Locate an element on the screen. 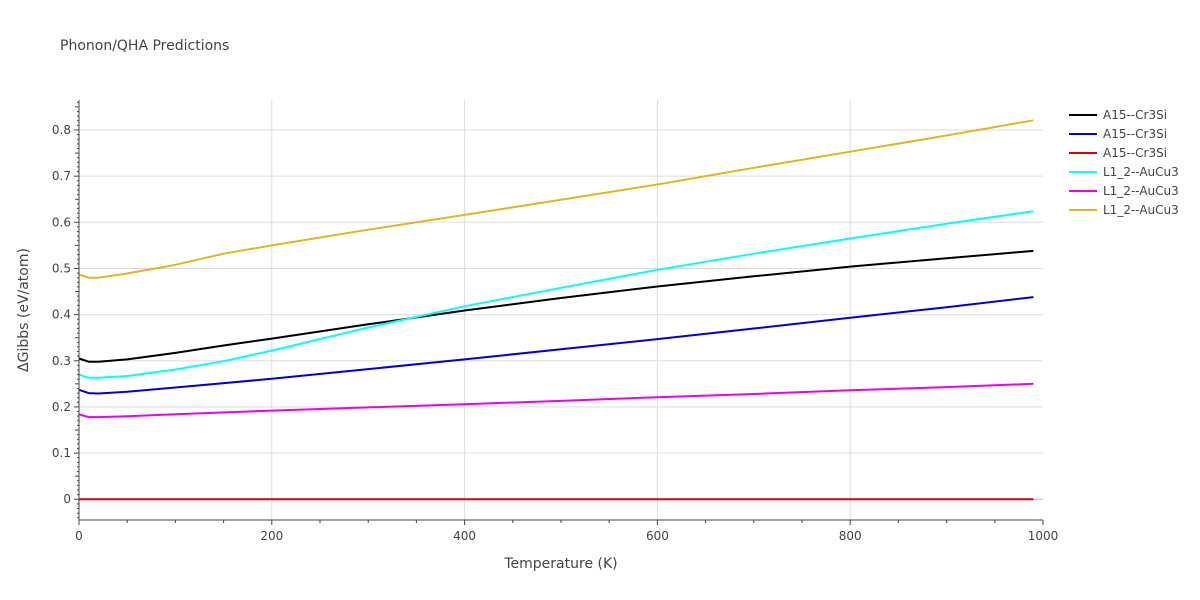  legend-item-3: A15--Cr3Si is located at coordinates (1118, 153).